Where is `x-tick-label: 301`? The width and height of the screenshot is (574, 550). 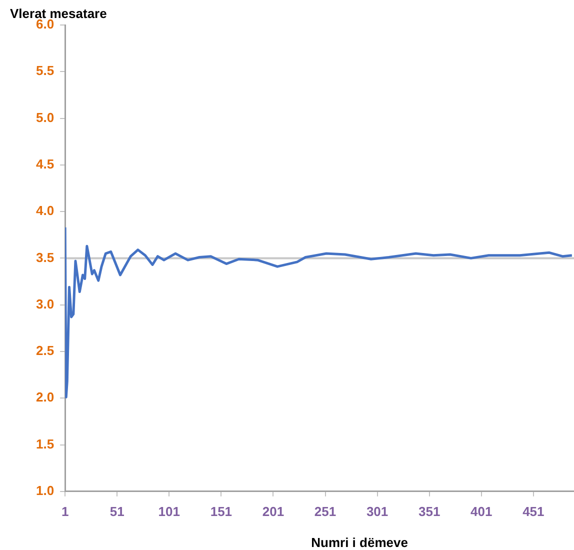 x-tick-label: 301 is located at coordinates (377, 511).